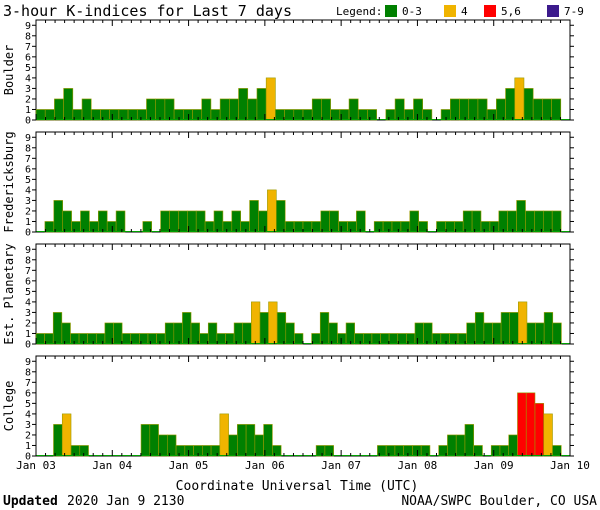  Describe the element at coordinates (28, 302) in the screenshot. I see `y-tick-label: 4` at that location.